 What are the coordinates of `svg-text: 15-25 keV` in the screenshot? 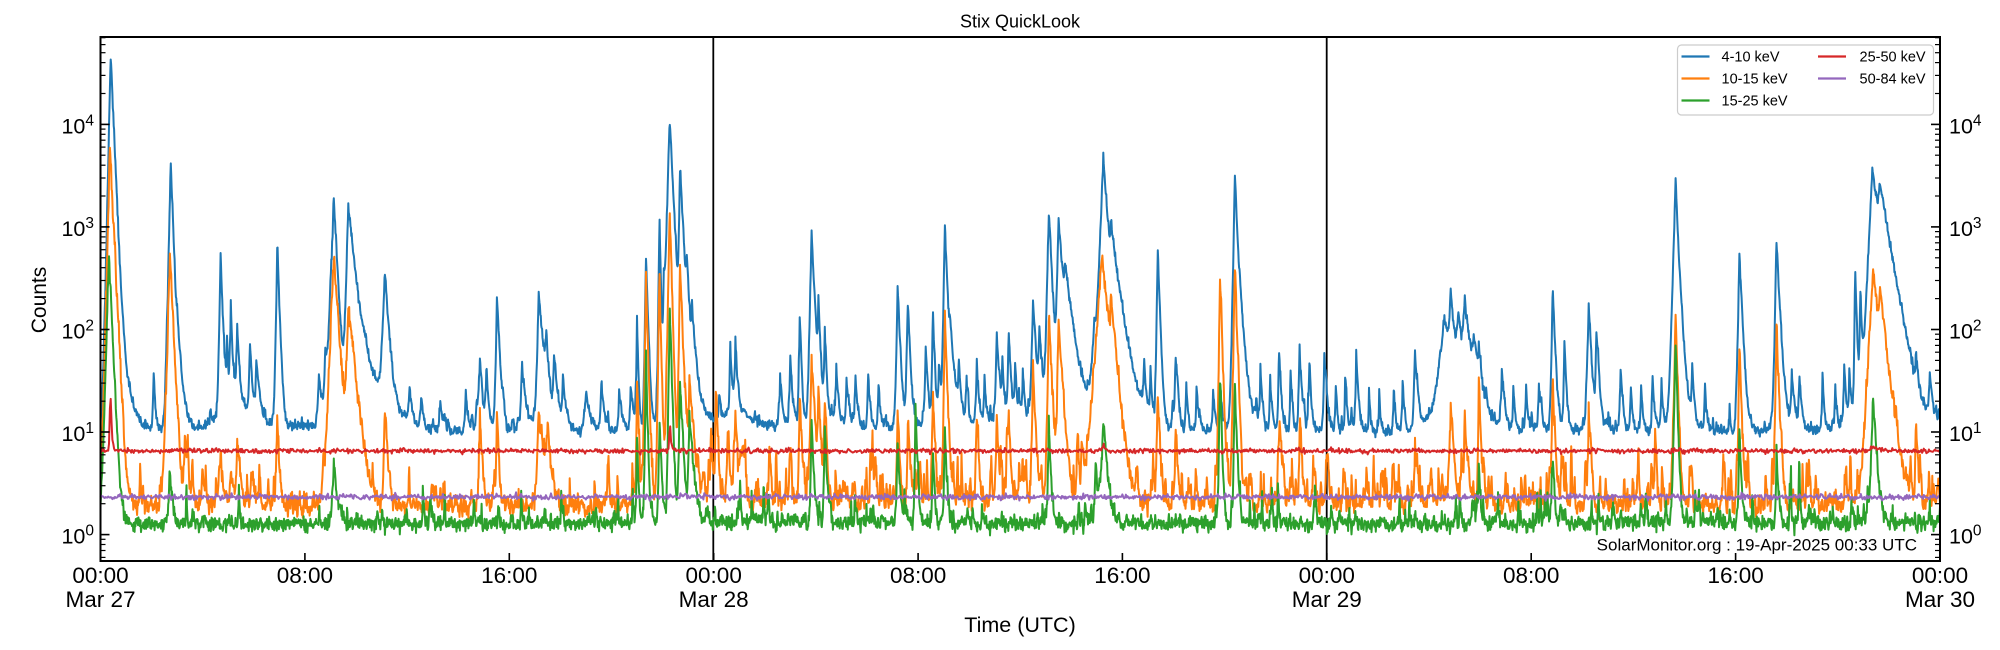 It's located at (1755, 102).